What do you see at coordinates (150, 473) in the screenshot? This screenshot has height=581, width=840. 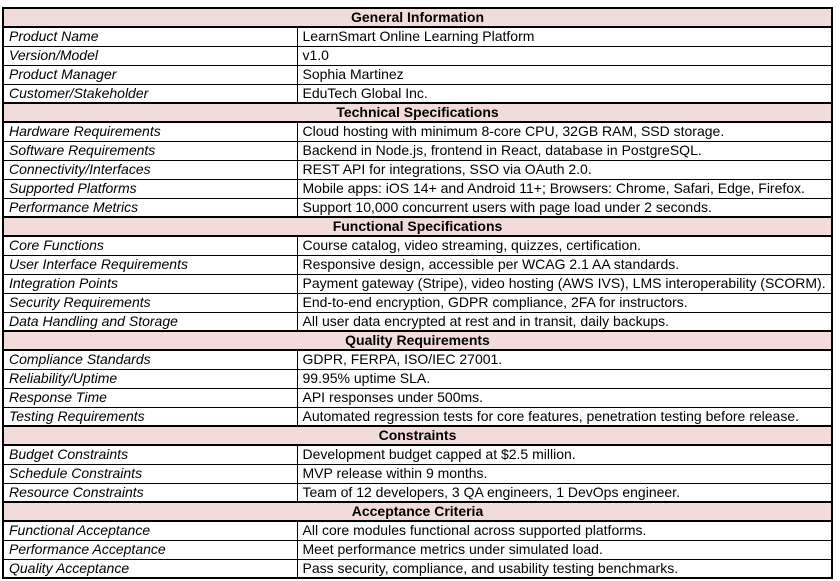 I see `attribute-cell: Schedule Constraints` at bounding box center [150, 473].